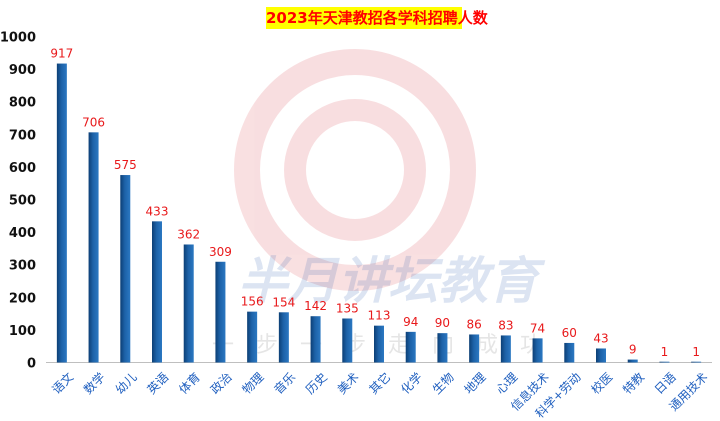  I want to click on x-category-label: 日语, so click(665, 383).